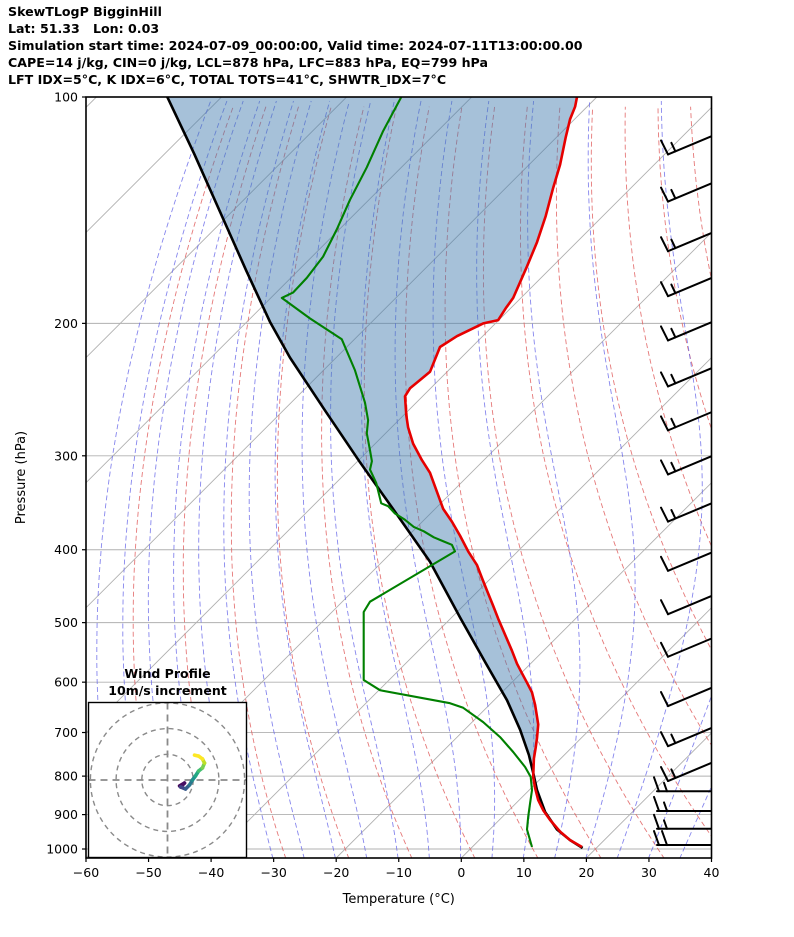  I want to click on x-tick-label: 20, so click(586, 872).